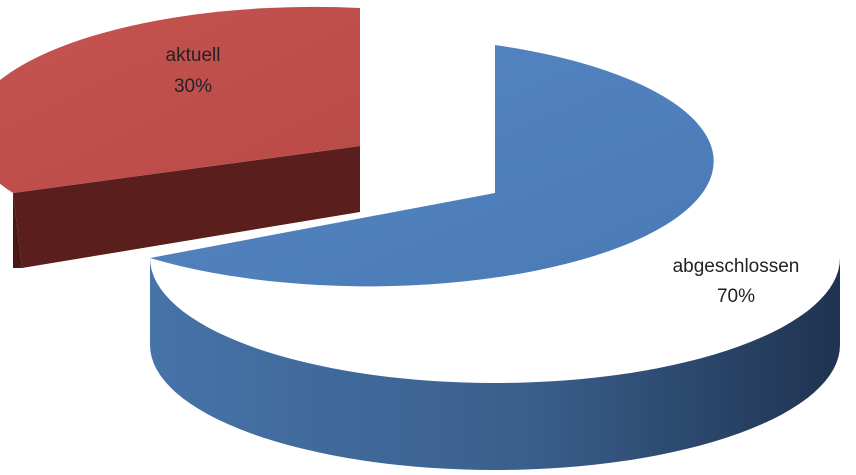 This screenshot has width=856, height=475. Describe the element at coordinates (193, 86) in the screenshot. I see `slice-aktuell-percent: 30%` at that location.